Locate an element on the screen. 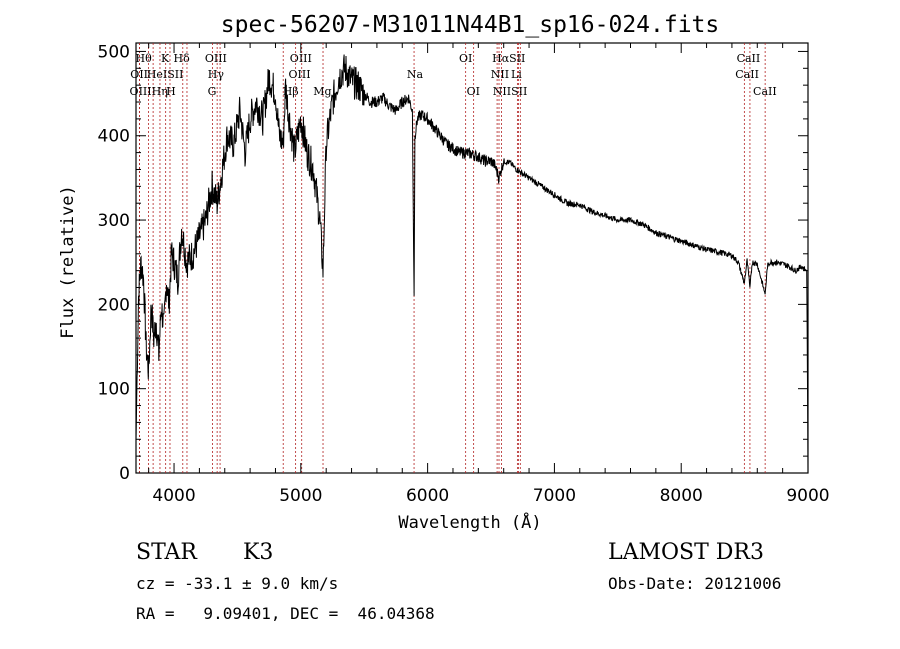 The image size is (900, 649). object-class: STAR is located at coordinates (166, 552).